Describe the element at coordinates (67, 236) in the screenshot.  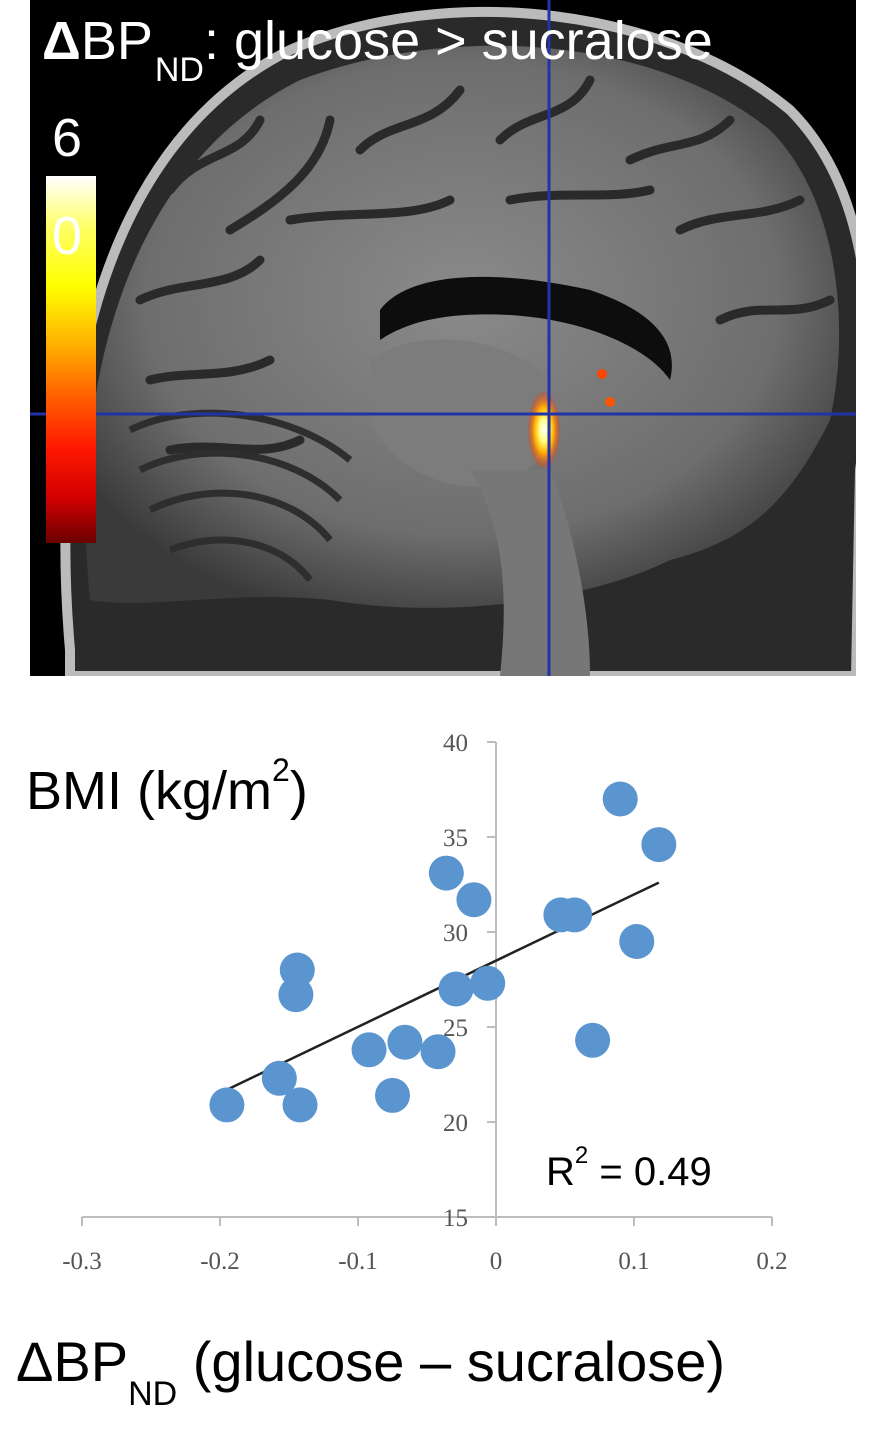
I see `colorbar-min-label: 0` at that location.